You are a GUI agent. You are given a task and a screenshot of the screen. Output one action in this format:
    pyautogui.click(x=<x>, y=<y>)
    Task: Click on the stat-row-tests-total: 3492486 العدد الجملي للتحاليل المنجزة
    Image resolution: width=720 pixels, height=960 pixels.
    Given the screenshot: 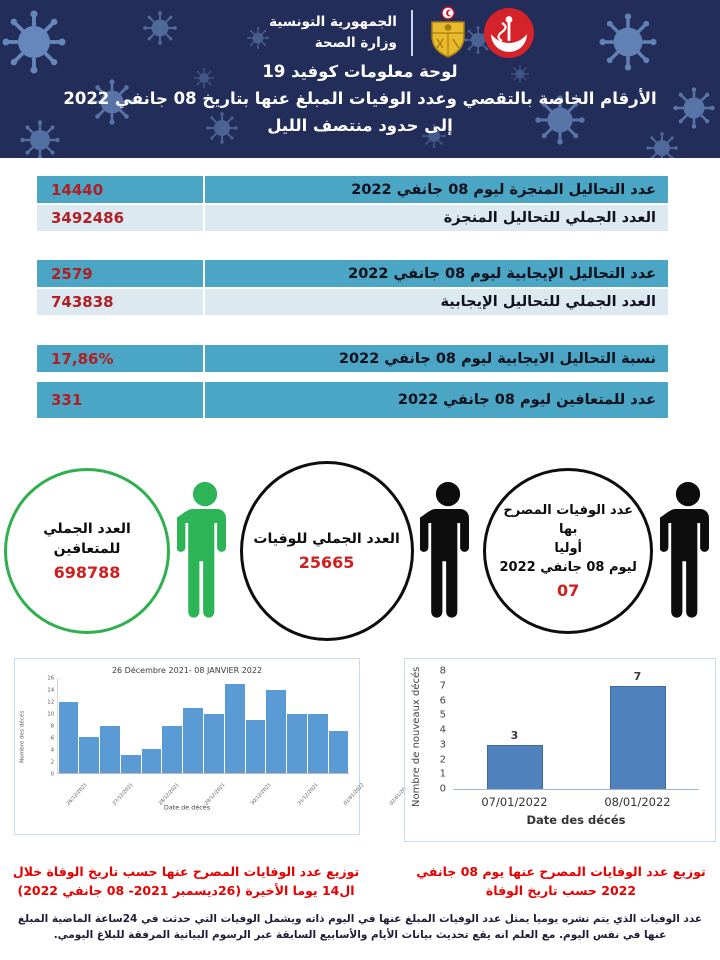 What is the action you would take?
    pyautogui.click(x=352, y=218)
    